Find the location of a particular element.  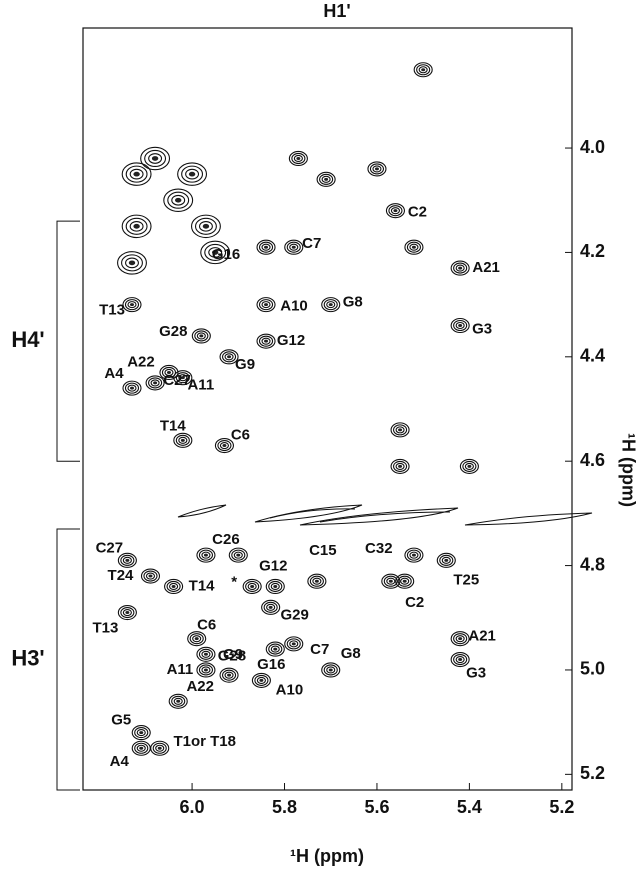

peak-label: A4 is located at coordinates (120, 761).